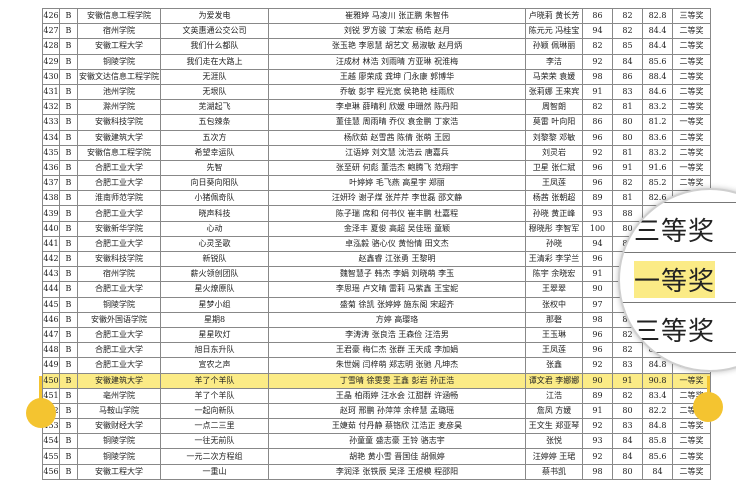 The height and width of the screenshot is (487, 736). Describe the element at coordinates (119, 426) in the screenshot. I see `school: 安徽财经大学` at that location.